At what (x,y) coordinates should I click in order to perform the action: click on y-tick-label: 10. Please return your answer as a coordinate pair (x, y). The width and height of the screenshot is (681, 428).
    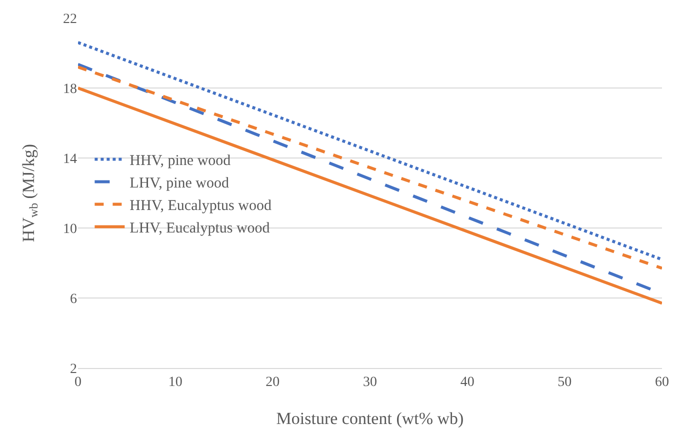
    Looking at the image, I should click on (70, 229).